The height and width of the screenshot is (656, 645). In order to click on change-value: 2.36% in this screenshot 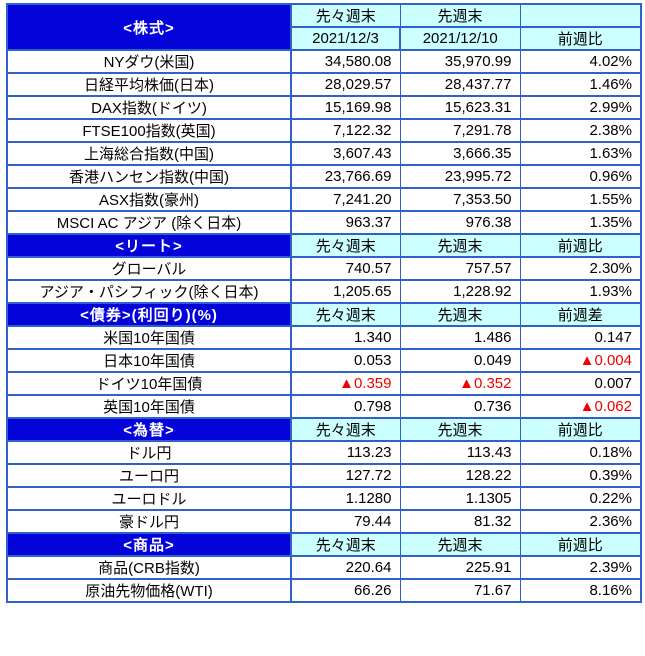, I will do `click(580, 521)`.